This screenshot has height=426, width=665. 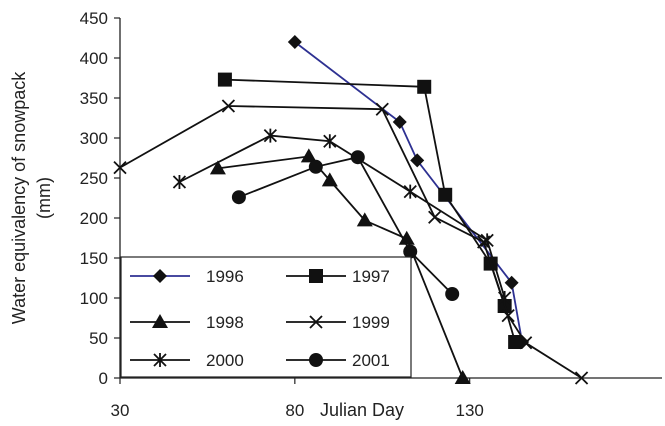 What do you see at coordinates (94, 178) in the screenshot?
I see `y-tick-label: 250` at bounding box center [94, 178].